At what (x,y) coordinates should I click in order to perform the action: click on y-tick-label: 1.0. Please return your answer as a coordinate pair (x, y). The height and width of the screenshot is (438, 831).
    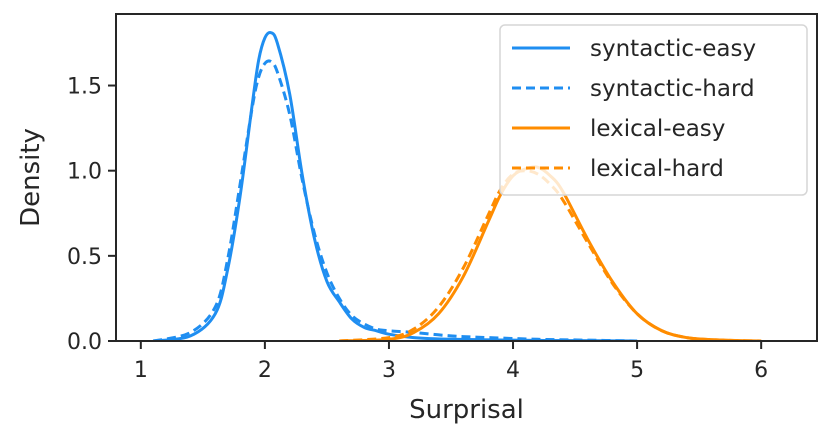
    Looking at the image, I should click on (84, 172).